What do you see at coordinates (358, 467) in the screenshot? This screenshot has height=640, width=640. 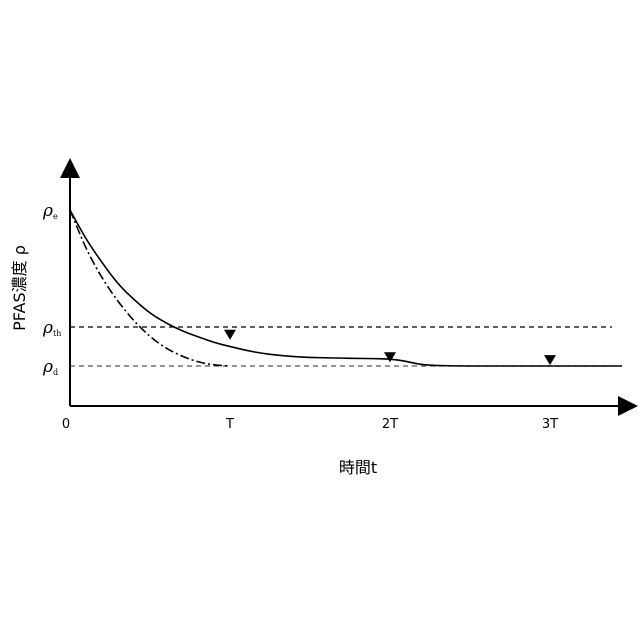 I see `x-axis-label: 時間t` at bounding box center [358, 467].